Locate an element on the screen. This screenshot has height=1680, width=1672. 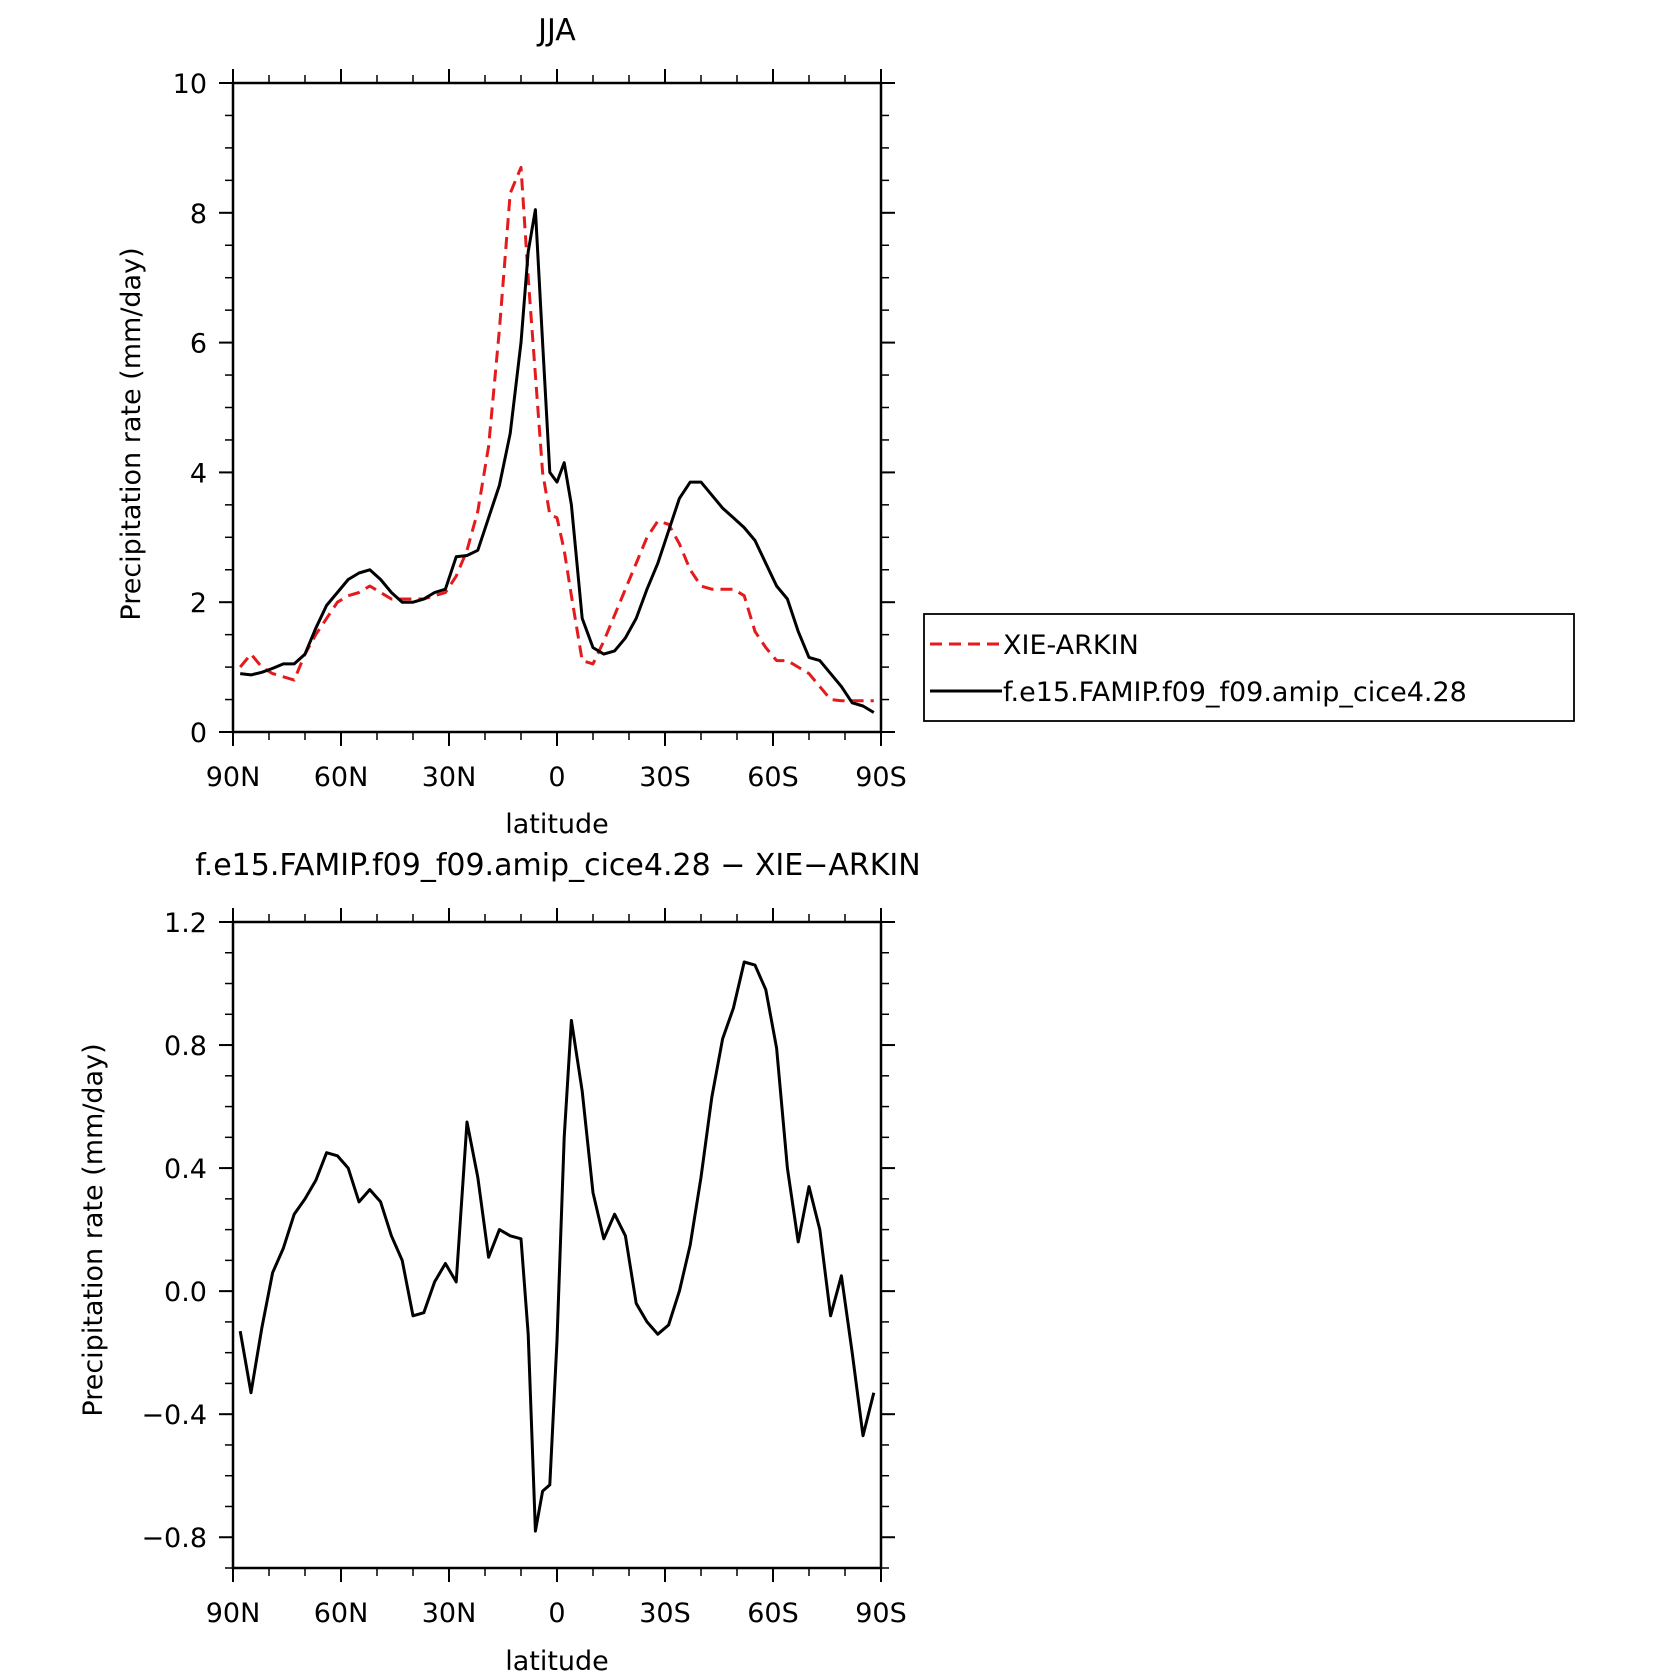
y-tick-label: 10 is located at coordinates (190, 84).